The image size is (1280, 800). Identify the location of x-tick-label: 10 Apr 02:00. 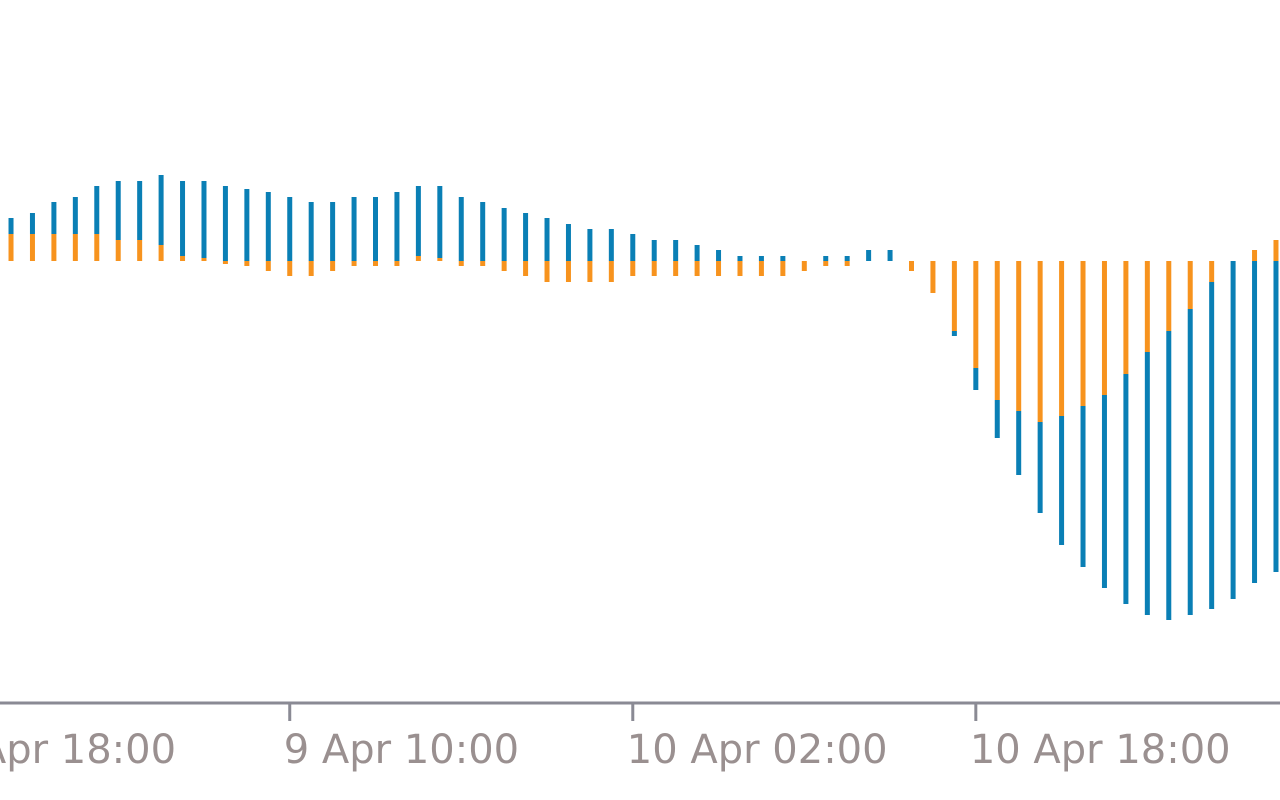
(757, 750).